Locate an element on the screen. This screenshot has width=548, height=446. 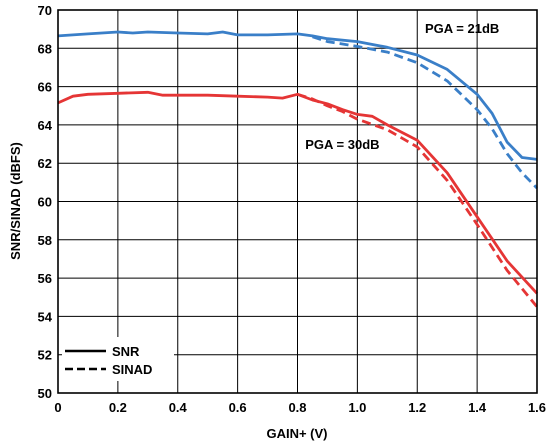
x-tick-label: 1.0 is located at coordinates (357, 407).